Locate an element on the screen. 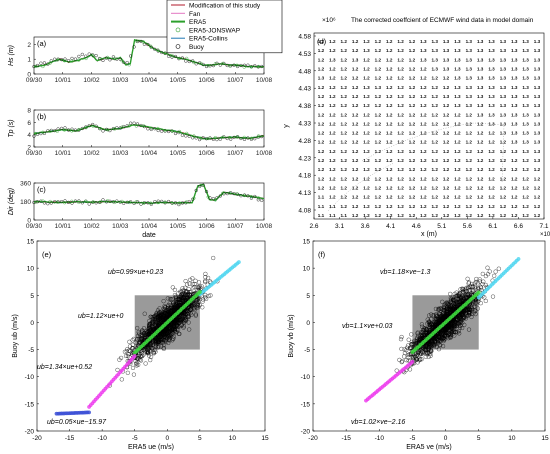  x-tick-label: 4.1 is located at coordinates (390, 226).